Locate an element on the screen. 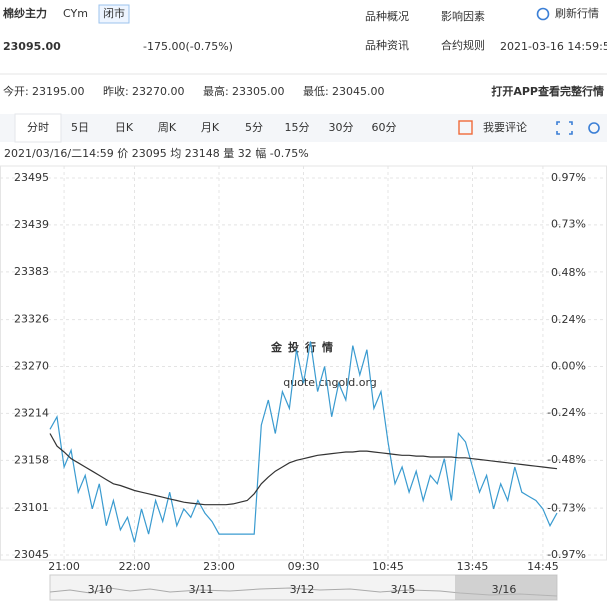 Image resolution: width=607 pixels, height=614 pixels. navigator-date: 3/16 is located at coordinates (504, 589).